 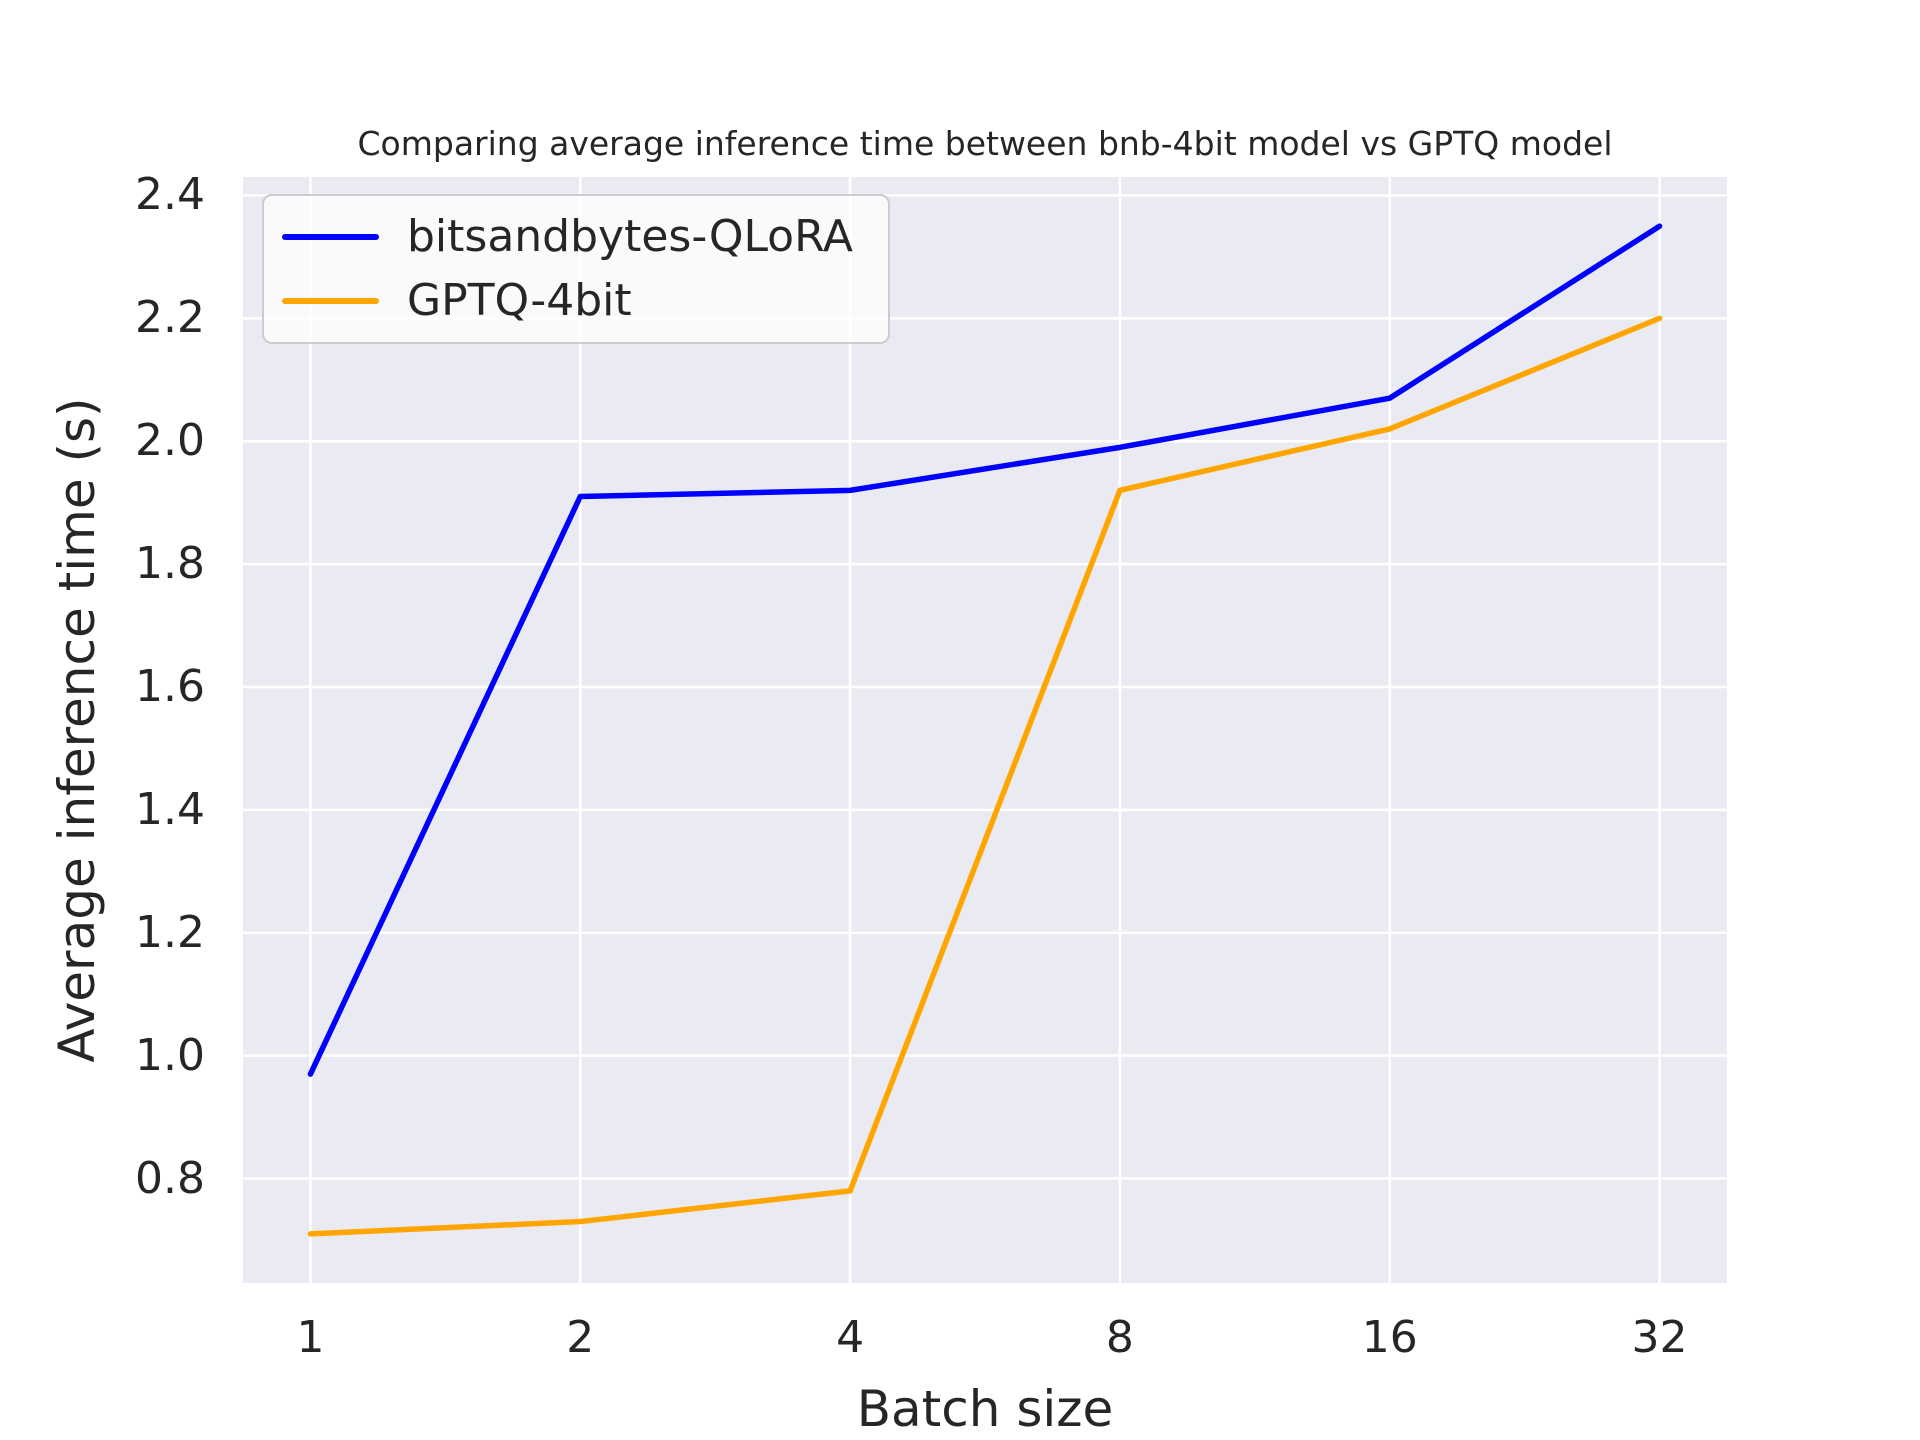 I want to click on legend-label: bitsandbytes-QLoRA, so click(x=630, y=237).